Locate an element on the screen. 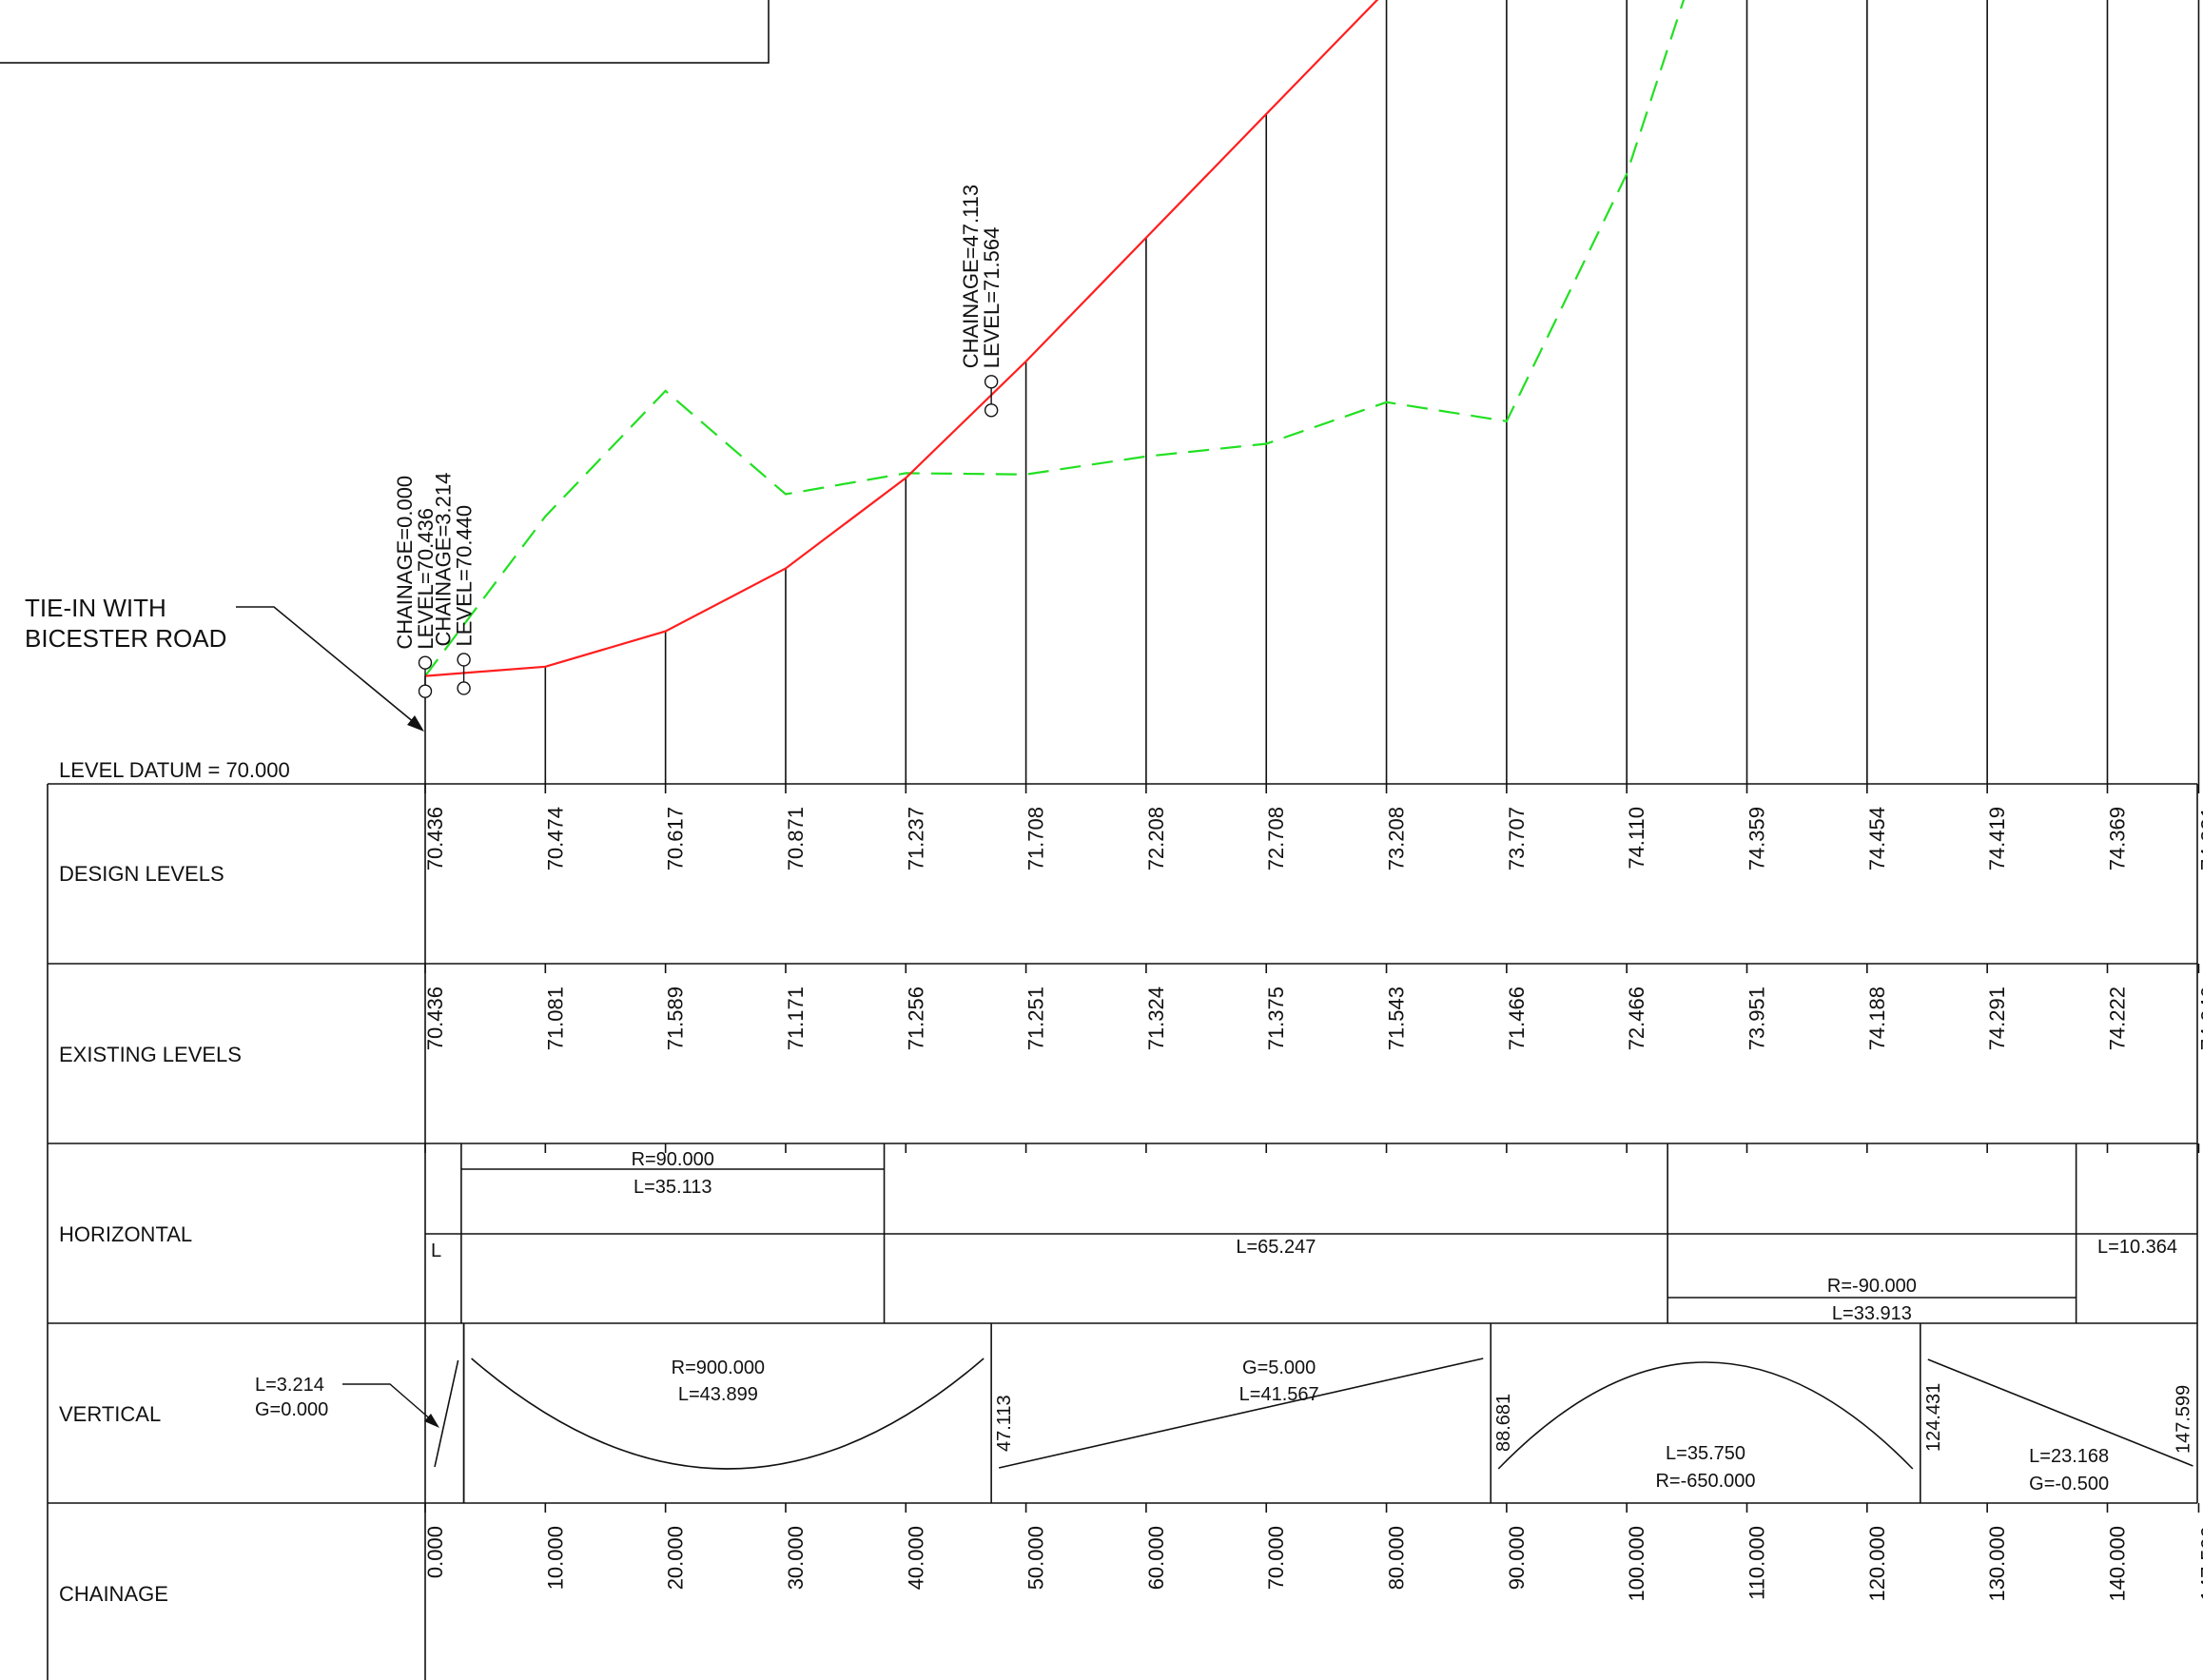 Image resolution: width=2203 pixels, height=1680 pixels. design-level-value: 70.617 is located at coordinates (676, 838).